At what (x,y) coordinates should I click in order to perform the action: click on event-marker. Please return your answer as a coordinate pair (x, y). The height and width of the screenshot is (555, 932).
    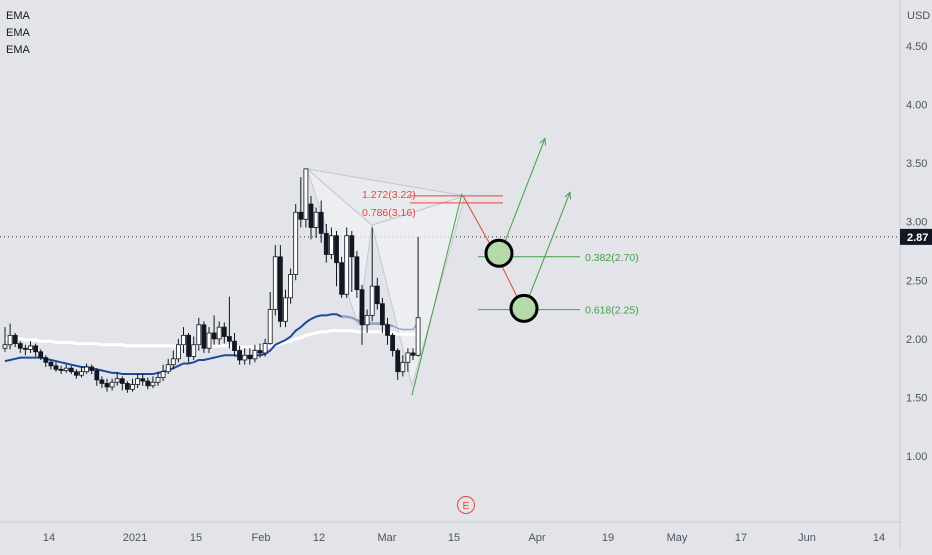
    Looking at the image, I should click on (466, 505).